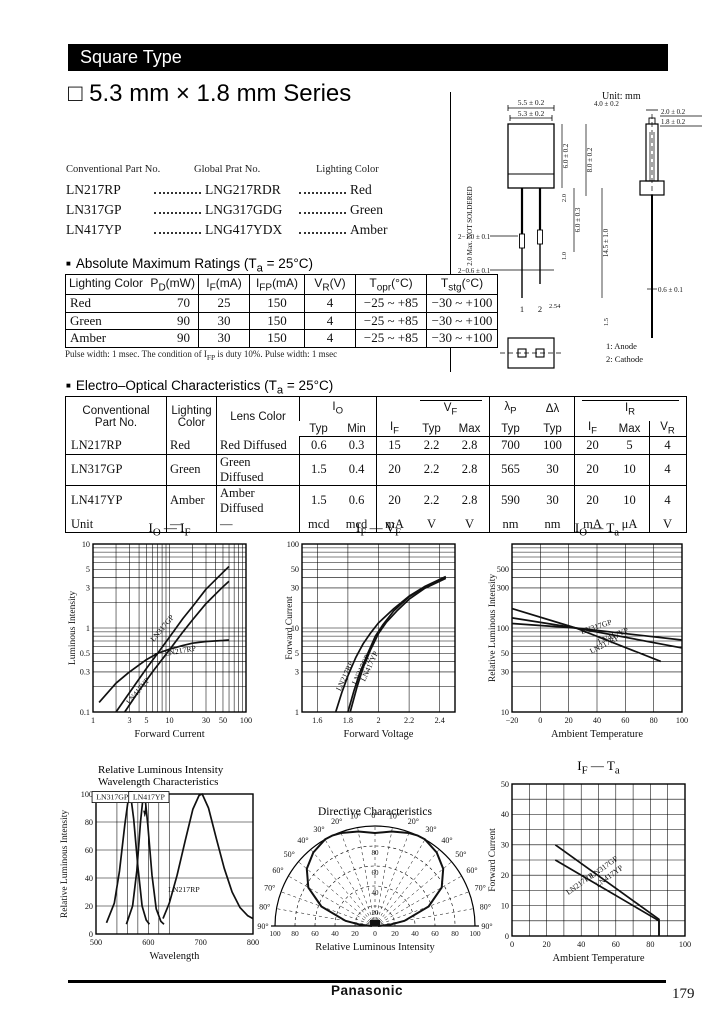 This screenshot has width=720, height=1012. I want to click on part-list-row: LN217RP LNG217RDR Red, so click(231, 188).